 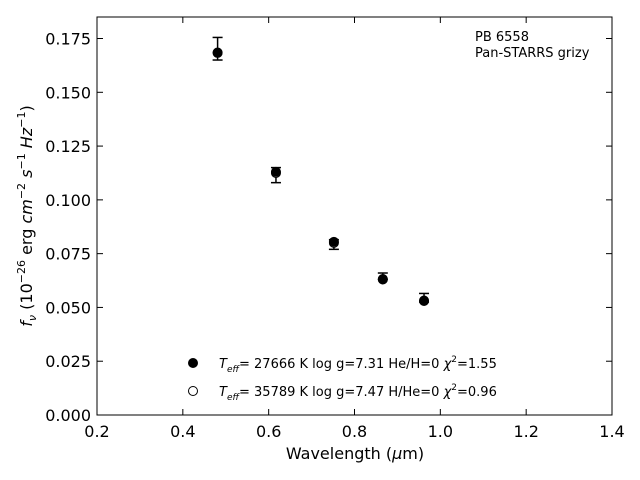 I want to click on x-tick-label: 1.2, so click(x=525, y=431).